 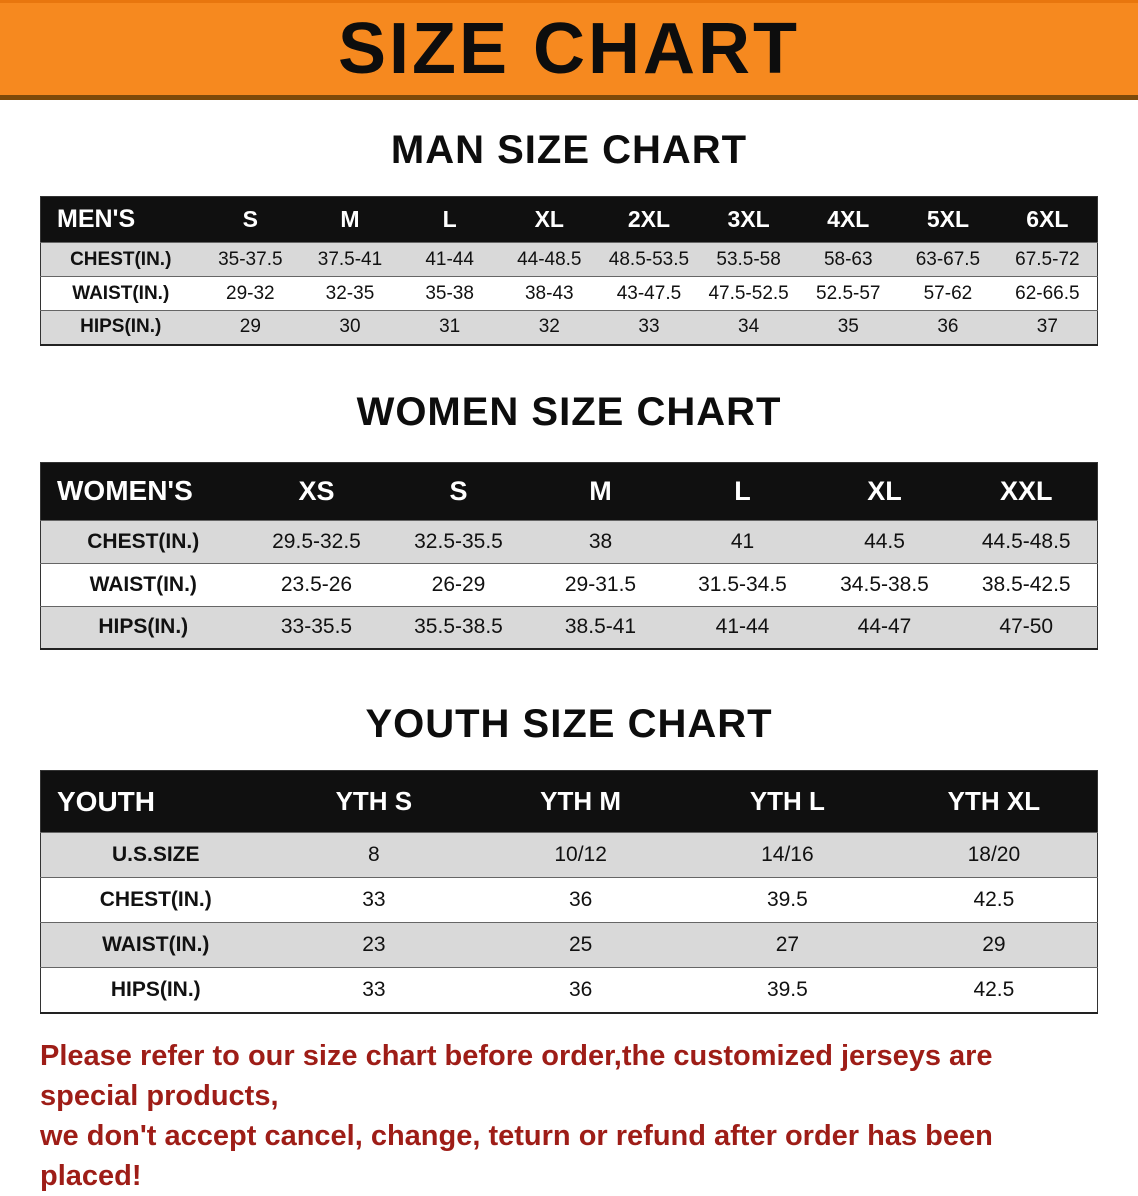 What do you see at coordinates (569, 724) in the screenshot?
I see `youth-chart-heading: YOUTH SIZE CHART` at bounding box center [569, 724].